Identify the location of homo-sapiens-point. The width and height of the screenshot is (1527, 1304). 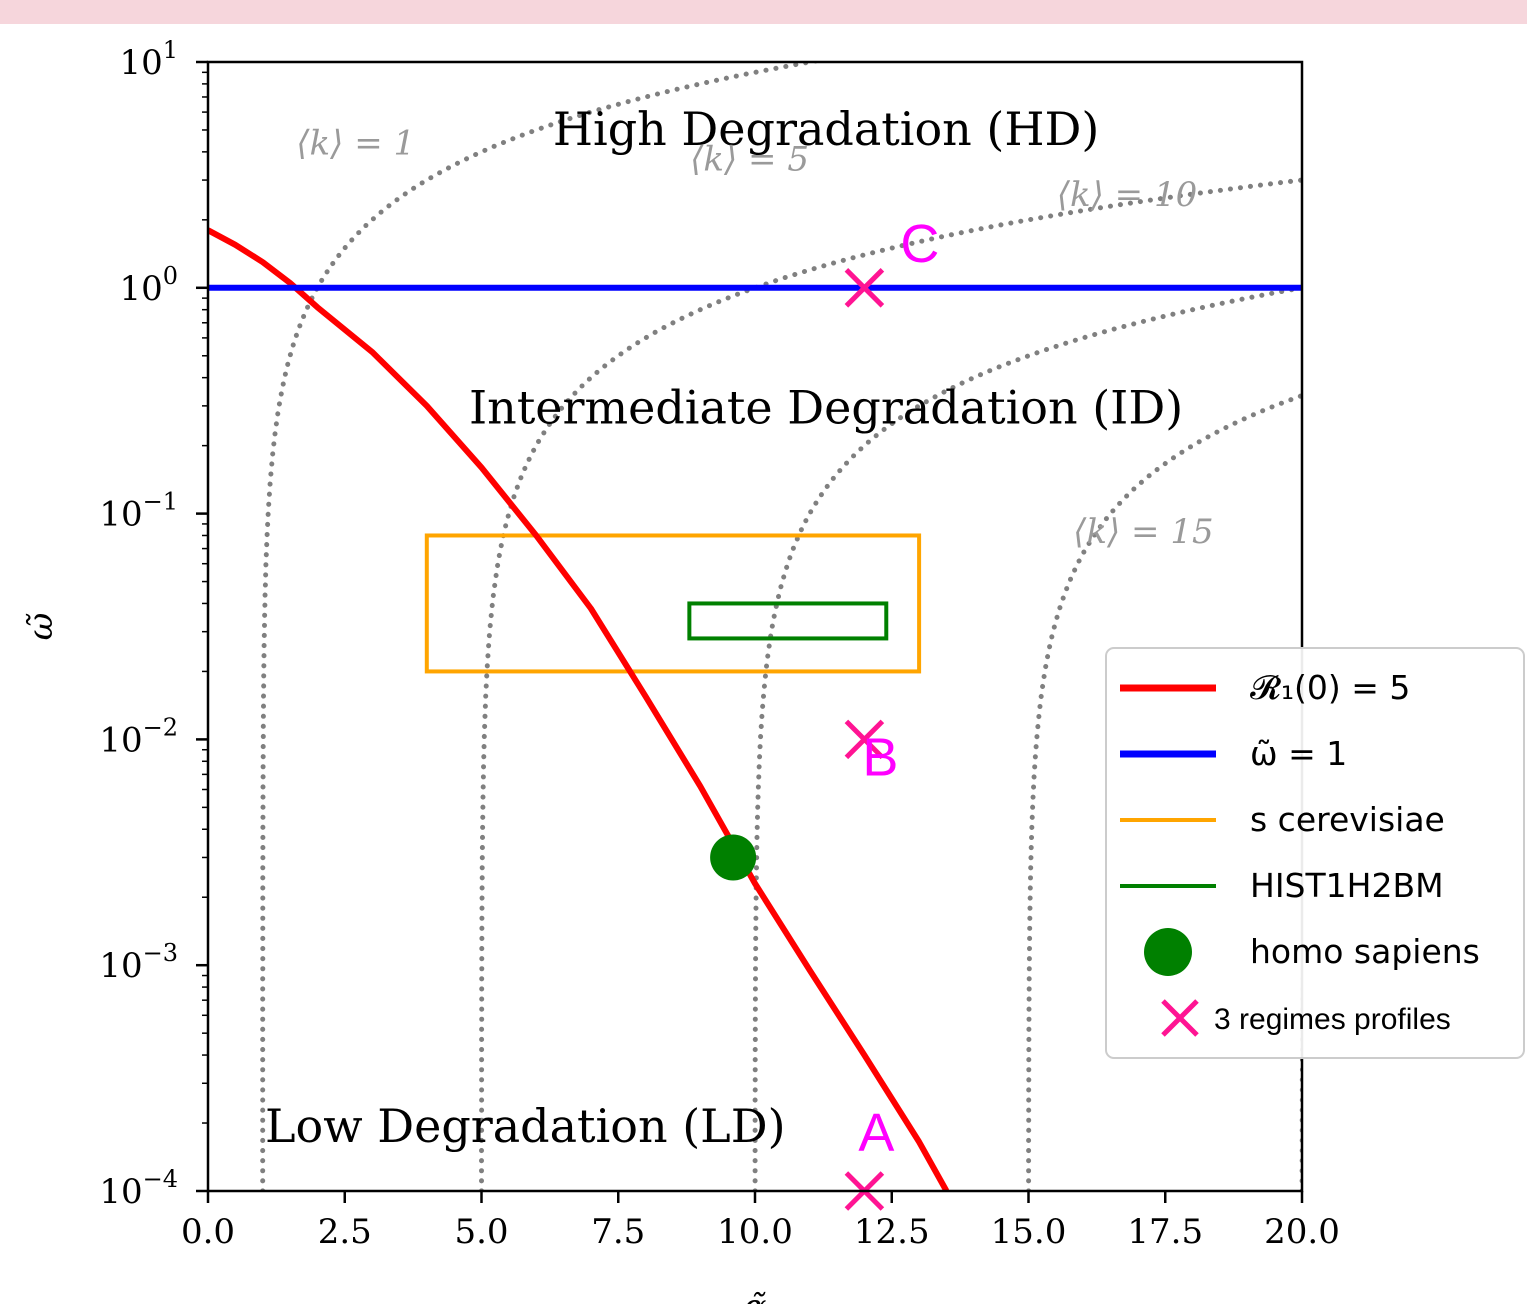
(733, 857).